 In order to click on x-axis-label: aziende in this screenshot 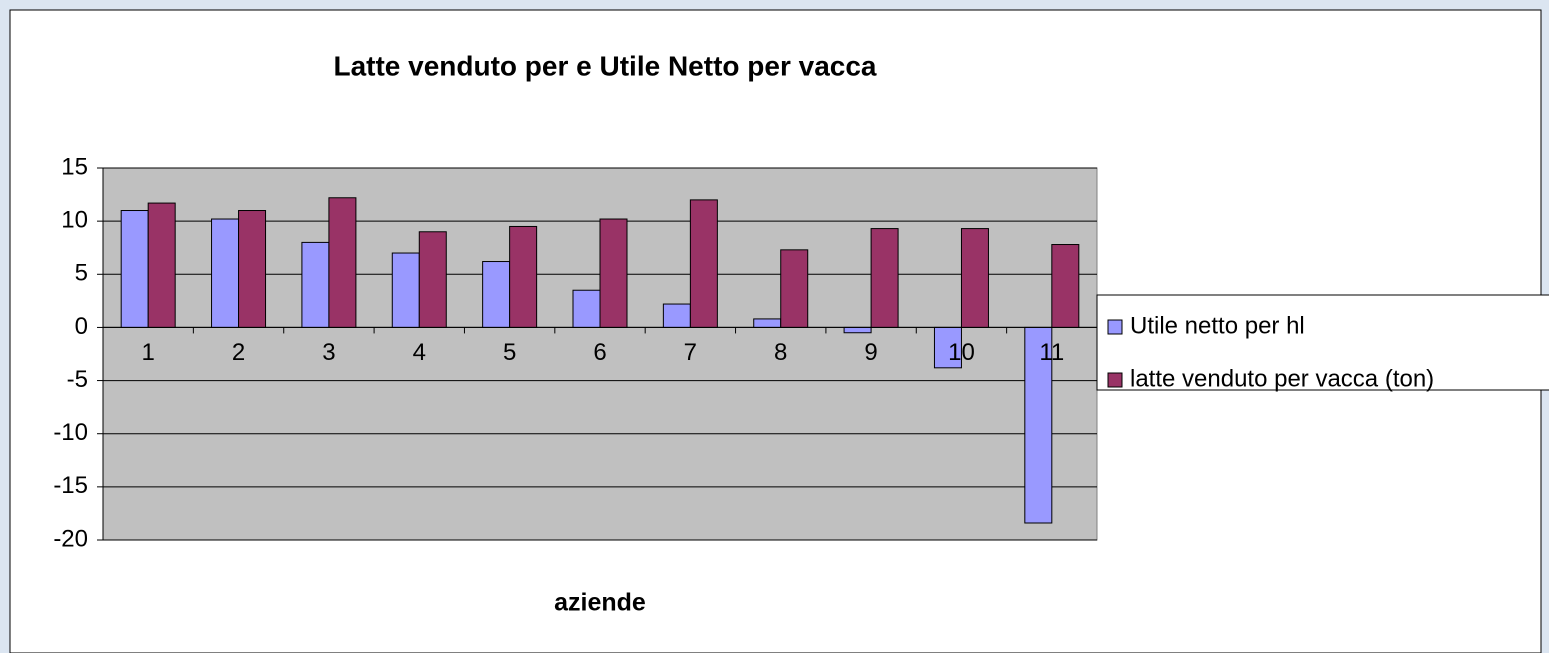, I will do `click(600, 603)`.